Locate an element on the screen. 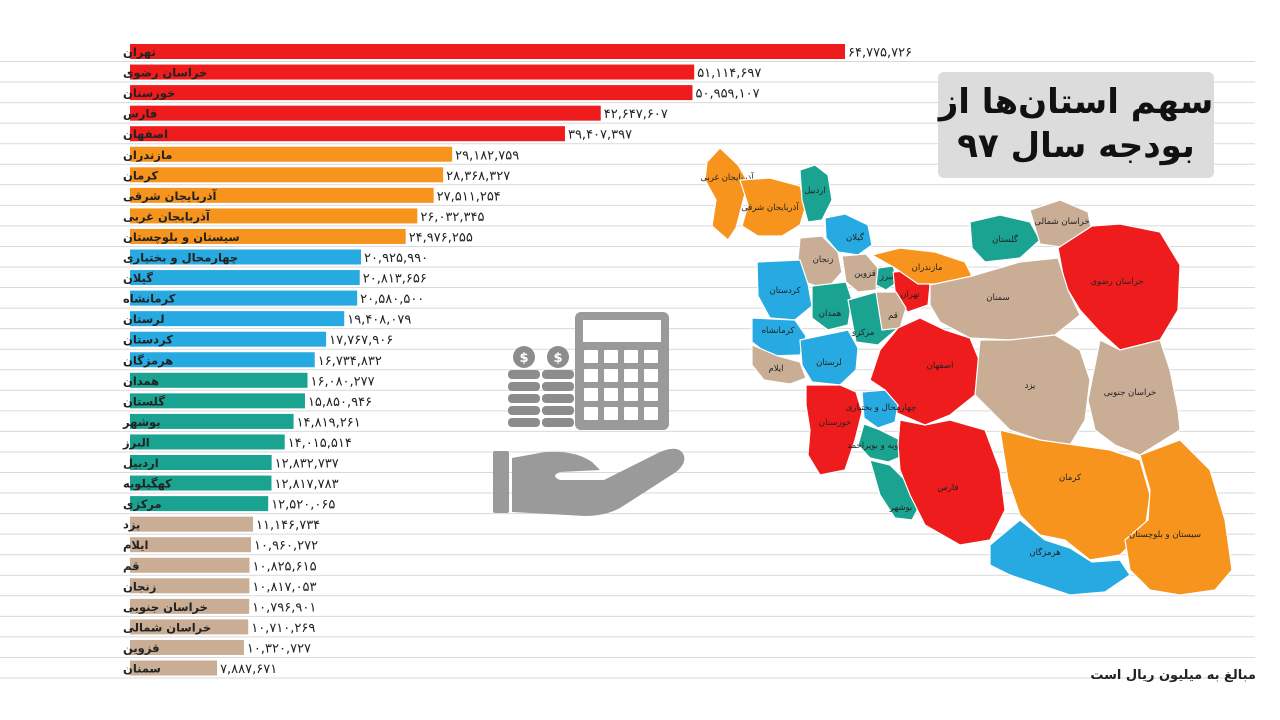  open-hand-icon is located at coordinates (589, 482).